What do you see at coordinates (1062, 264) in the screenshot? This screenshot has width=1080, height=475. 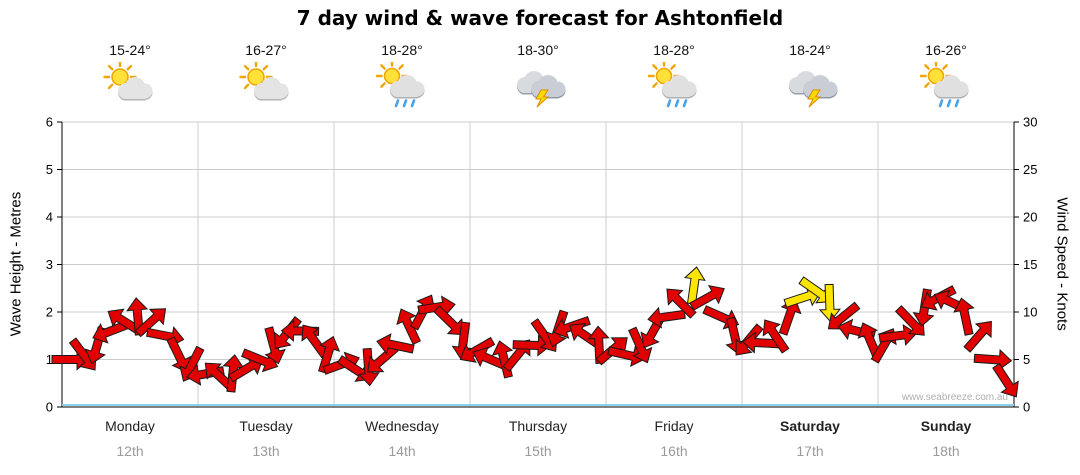 I see `wind-axis-label: Wind Speed - Knots` at bounding box center [1062, 264].